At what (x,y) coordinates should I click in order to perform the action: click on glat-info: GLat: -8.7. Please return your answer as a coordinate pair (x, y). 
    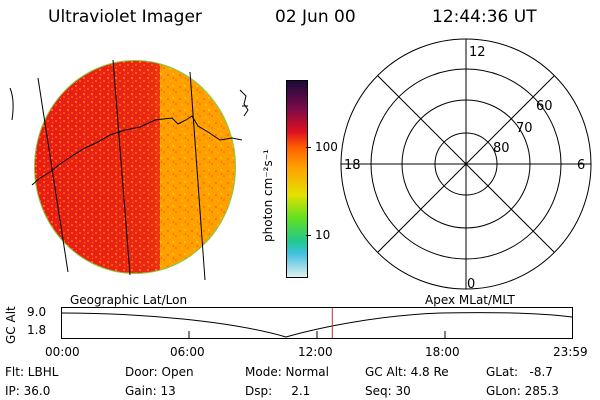
    Looking at the image, I should click on (519, 372).